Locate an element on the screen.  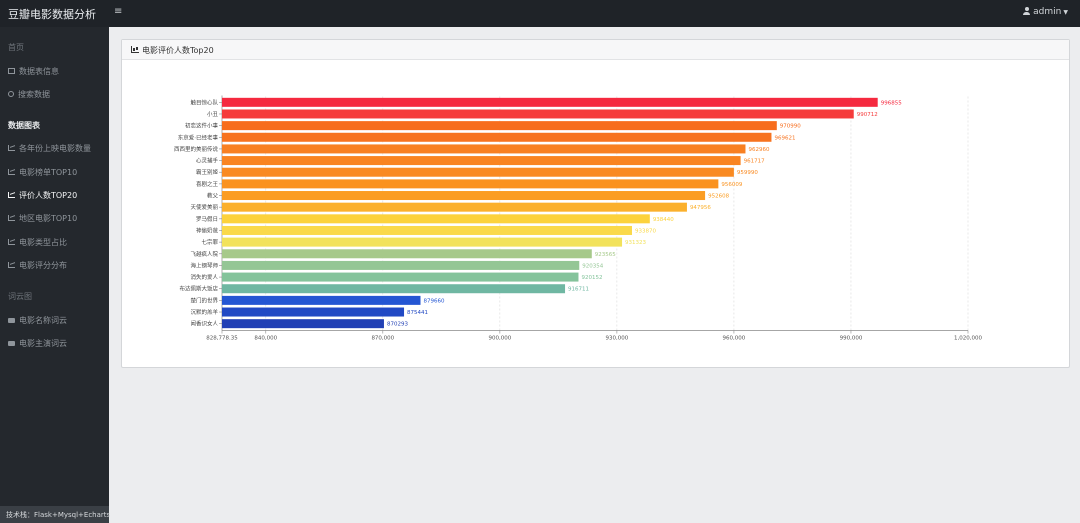
sidebar-item-search: 搜索数据 is located at coordinates (29, 94).